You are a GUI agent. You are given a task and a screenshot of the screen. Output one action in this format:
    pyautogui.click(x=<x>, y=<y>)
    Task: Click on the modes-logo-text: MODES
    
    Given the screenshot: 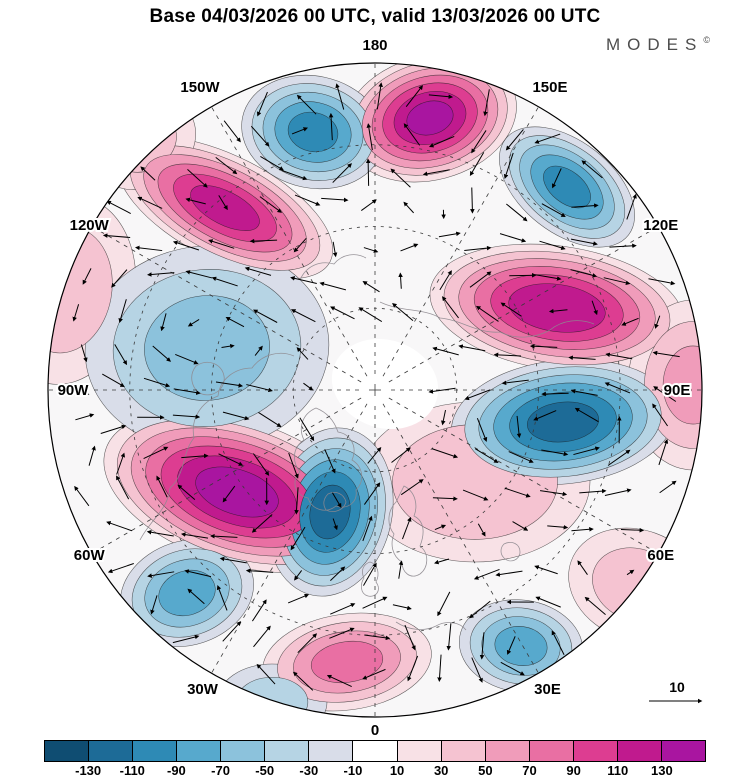 What is the action you would take?
    pyautogui.click(x=655, y=44)
    